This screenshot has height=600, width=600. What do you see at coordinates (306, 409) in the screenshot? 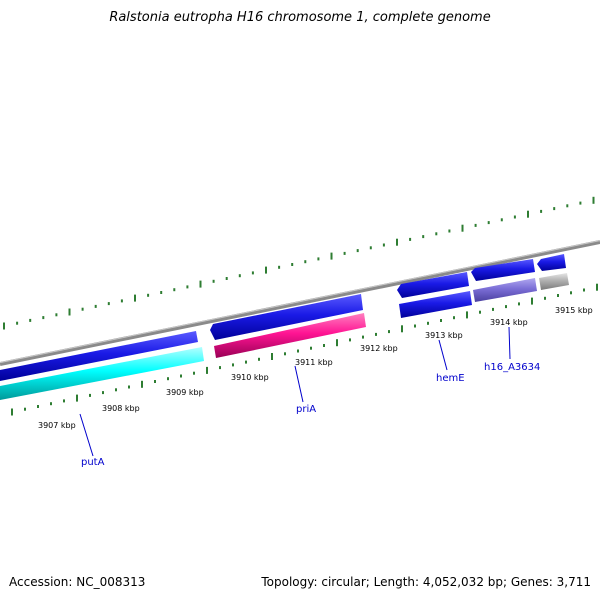
I see `gene-label-priA: priA` at bounding box center [306, 409].